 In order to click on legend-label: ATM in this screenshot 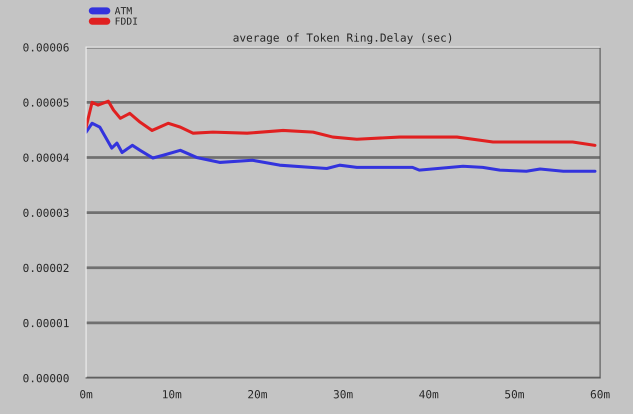, I will do `click(123, 10)`.